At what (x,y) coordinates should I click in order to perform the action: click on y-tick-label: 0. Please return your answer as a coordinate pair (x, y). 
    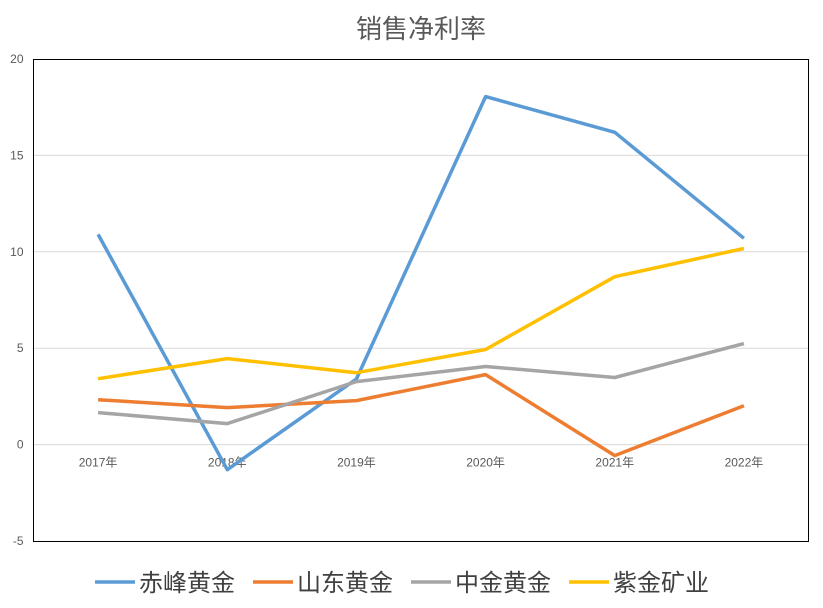
    Looking at the image, I should click on (20, 445).